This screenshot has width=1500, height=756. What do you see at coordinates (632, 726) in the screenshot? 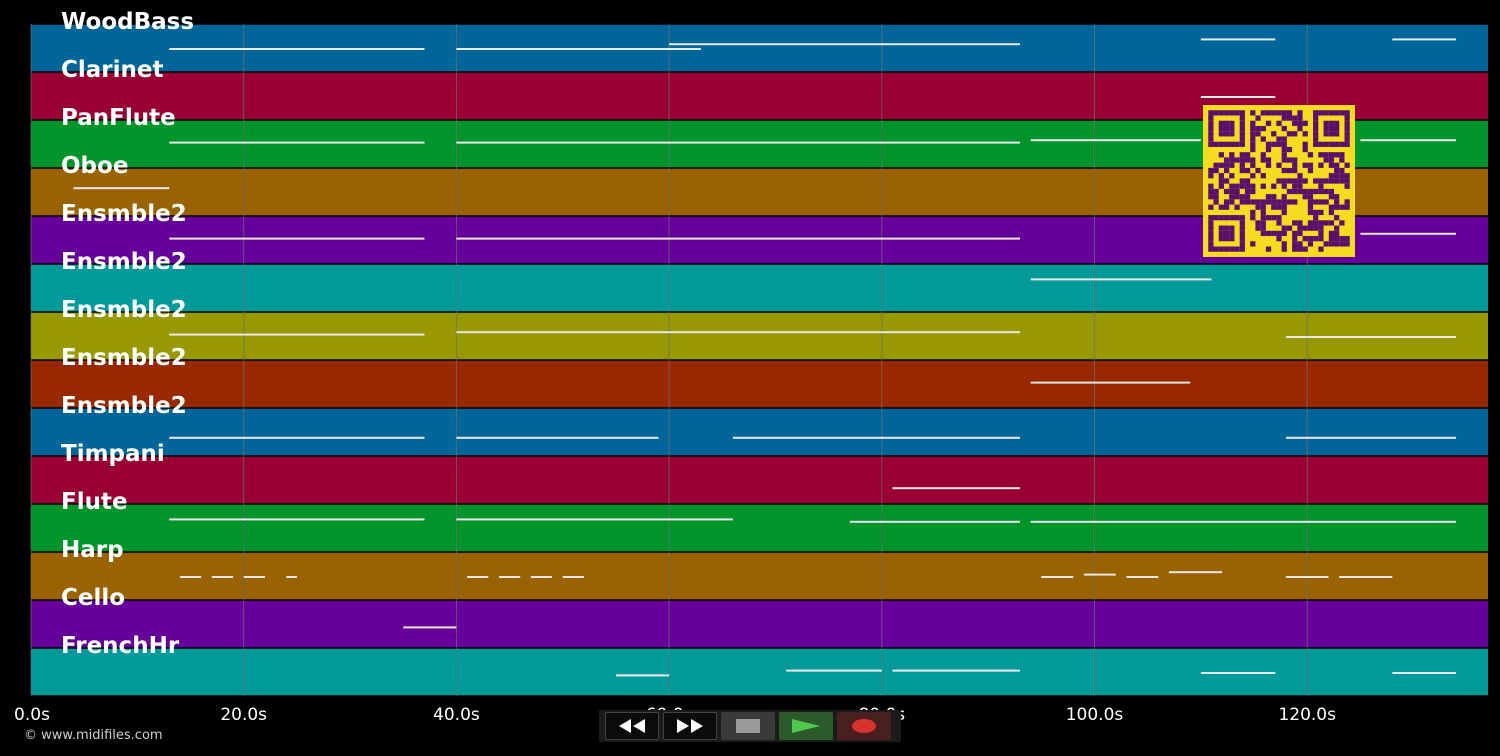
I see `rewind-button` at bounding box center [632, 726].